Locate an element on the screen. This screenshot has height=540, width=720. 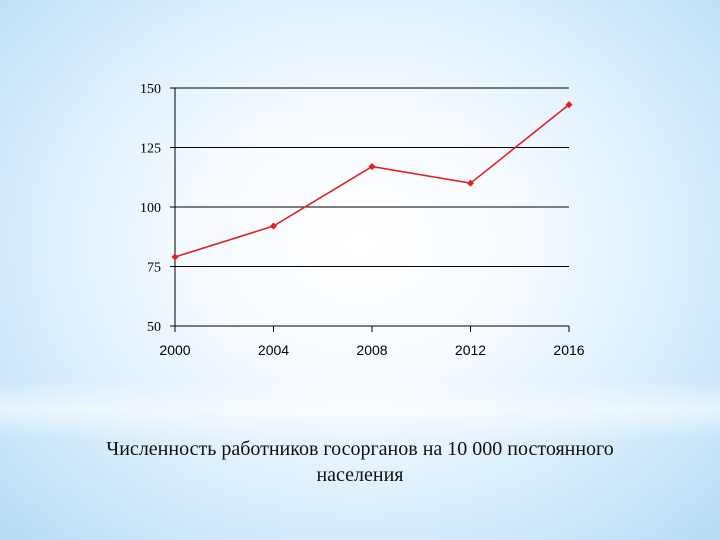
caption-line-2: населения is located at coordinates (360, 475).